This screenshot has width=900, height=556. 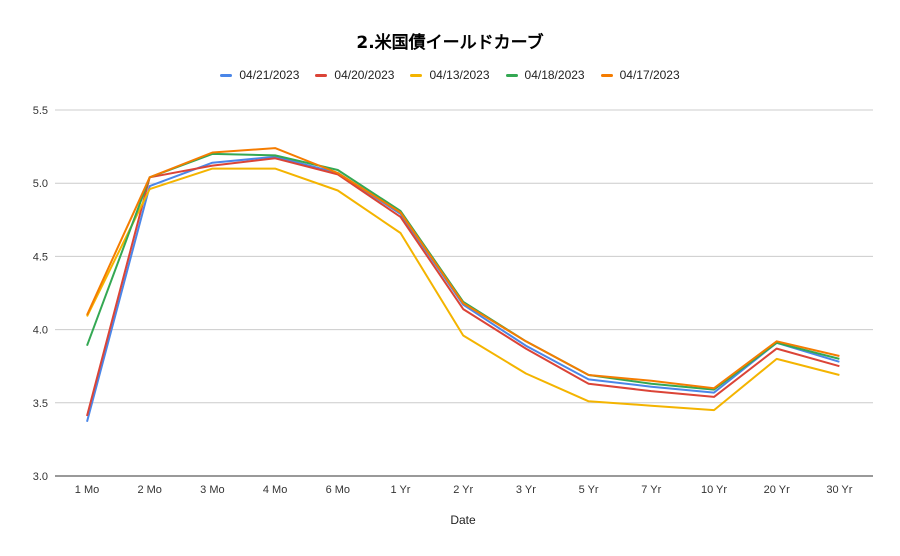 I want to click on legend-label: 04/21/2023, so click(x=269, y=75).